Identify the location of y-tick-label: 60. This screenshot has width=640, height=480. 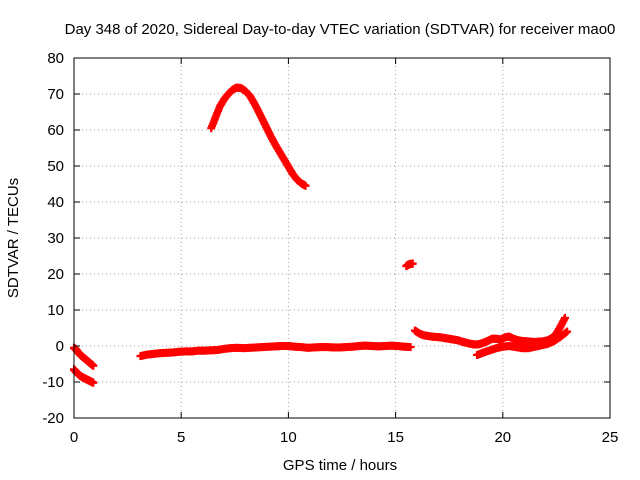
(55, 130).